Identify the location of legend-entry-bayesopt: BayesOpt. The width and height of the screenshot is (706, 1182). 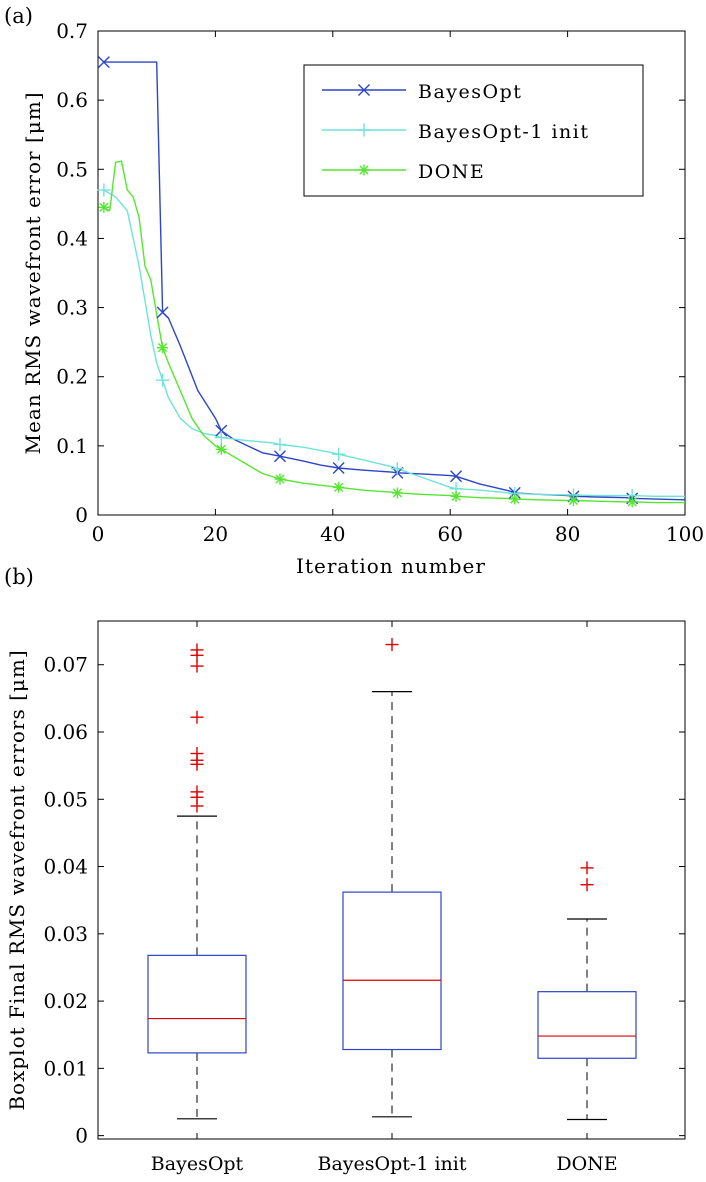
(470, 92).